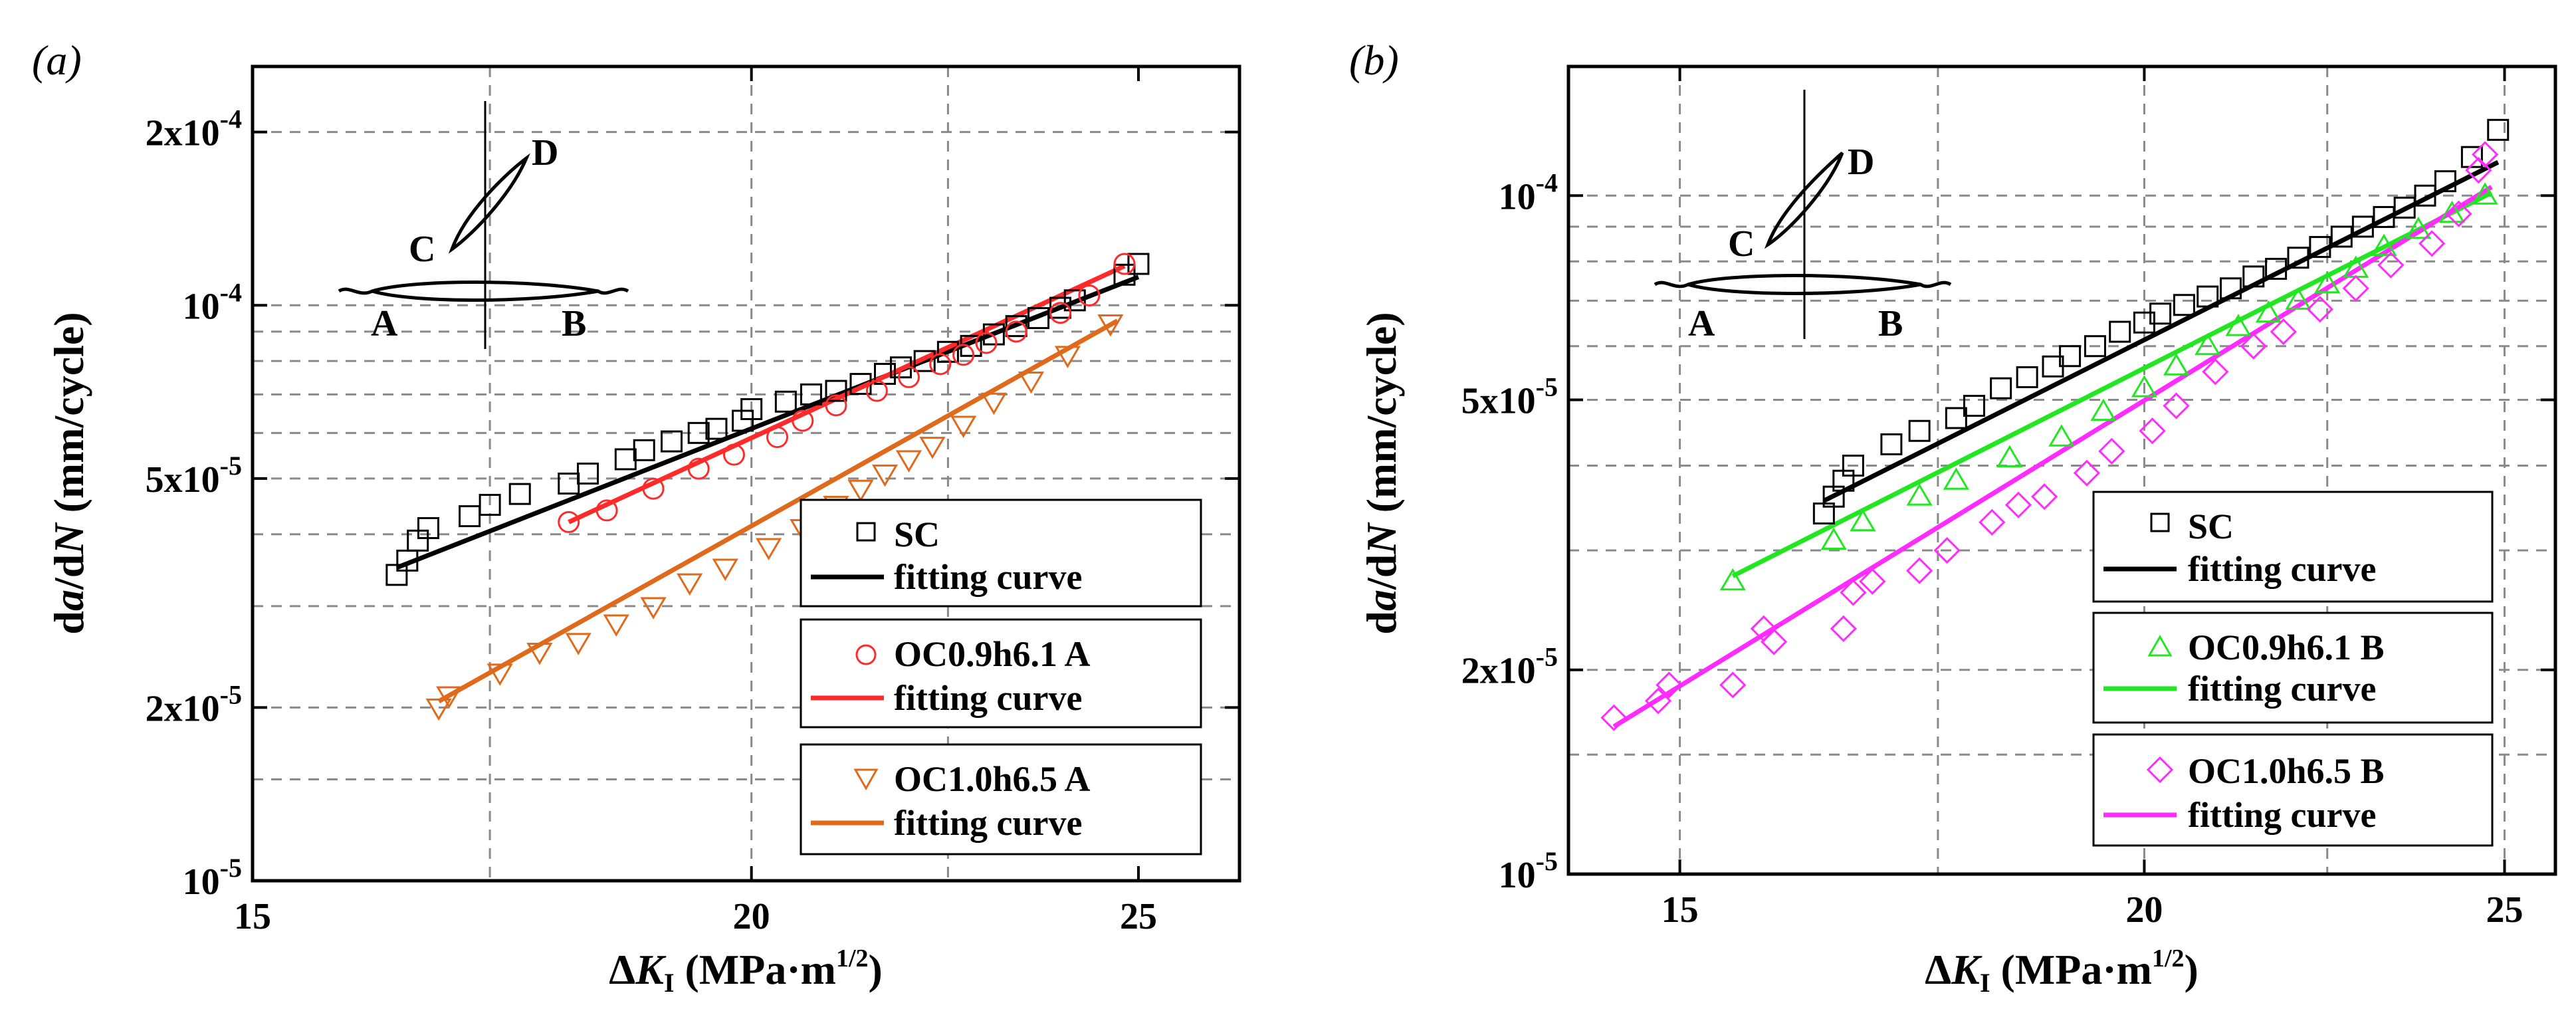 The width and height of the screenshot is (2576, 1019). What do you see at coordinates (2160, 645) in the screenshot?
I see `legend-marker-b-oc09` at bounding box center [2160, 645].